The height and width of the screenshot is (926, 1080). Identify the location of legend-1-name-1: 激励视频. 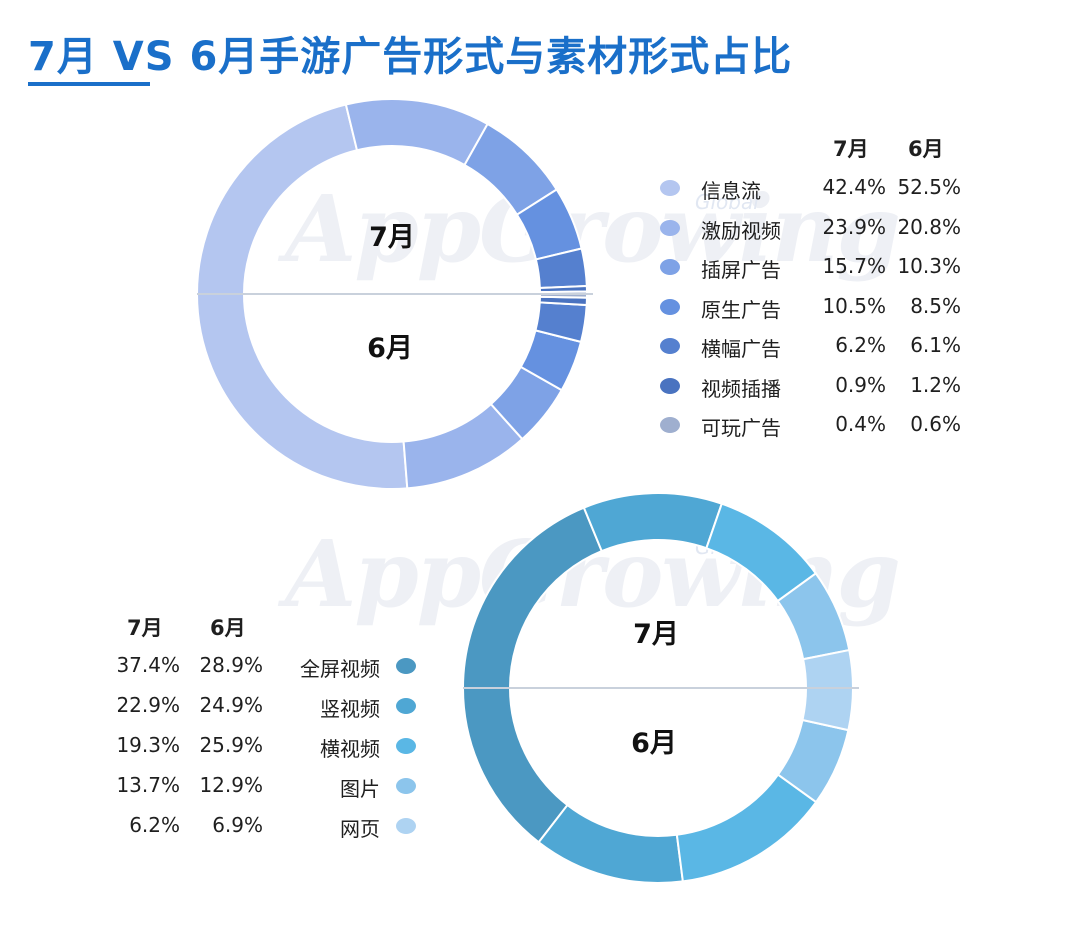
(741, 230).